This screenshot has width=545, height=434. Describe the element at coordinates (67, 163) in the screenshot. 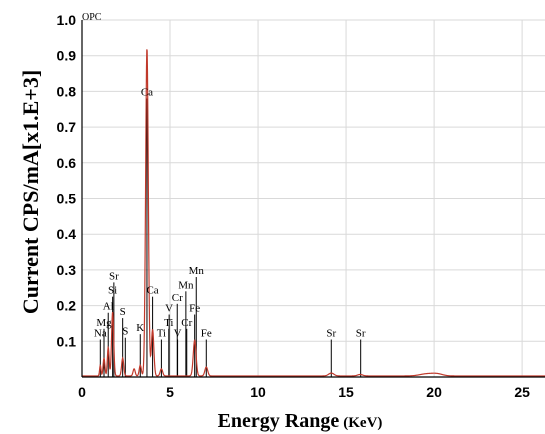

I see `y-tick-label: 0.6` at that location.